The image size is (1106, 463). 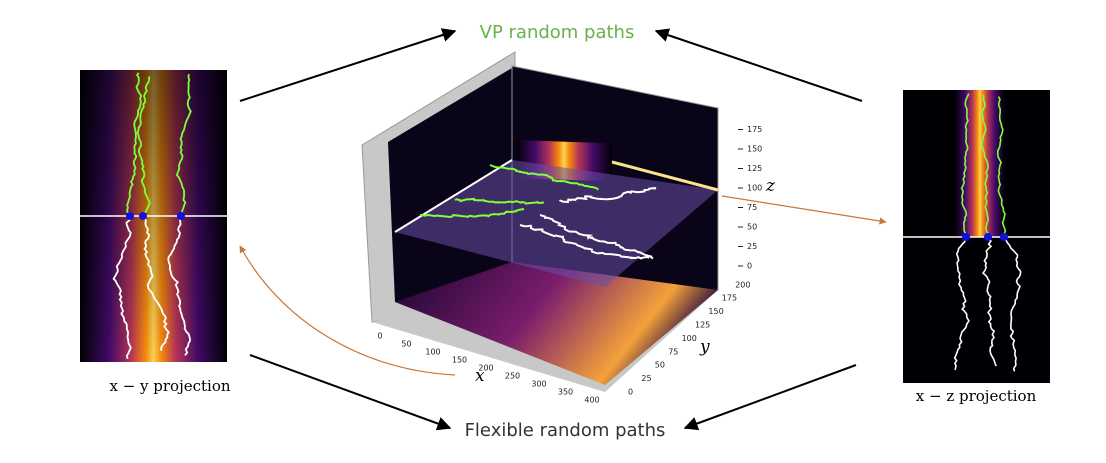 What do you see at coordinates (557, 32) in the screenshot?
I see `top-label: VP random paths` at bounding box center [557, 32].